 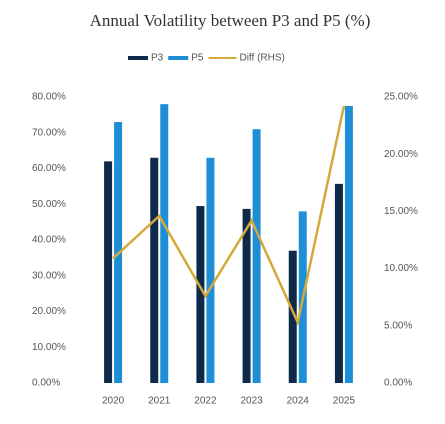 What do you see at coordinates (49, 275) in the screenshot?
I see `y-tick-label: 30.00%` at bounding box center [49, 275].